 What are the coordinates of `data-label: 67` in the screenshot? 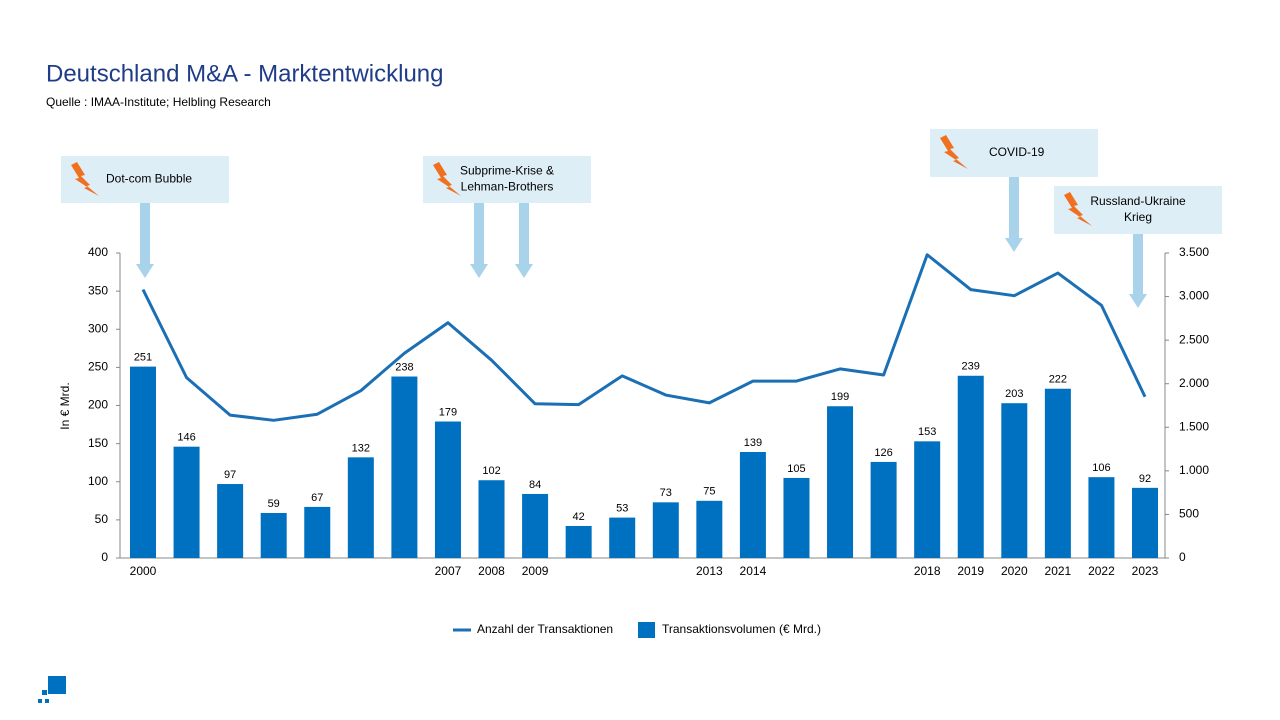 It's located at (317, 498).